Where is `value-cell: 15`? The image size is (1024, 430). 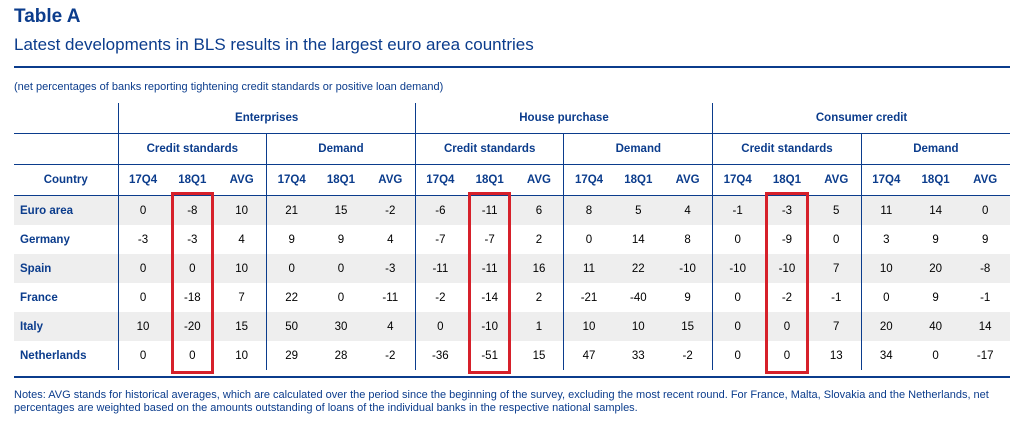
value-cell: 15 is located at coordinates (539, 355).